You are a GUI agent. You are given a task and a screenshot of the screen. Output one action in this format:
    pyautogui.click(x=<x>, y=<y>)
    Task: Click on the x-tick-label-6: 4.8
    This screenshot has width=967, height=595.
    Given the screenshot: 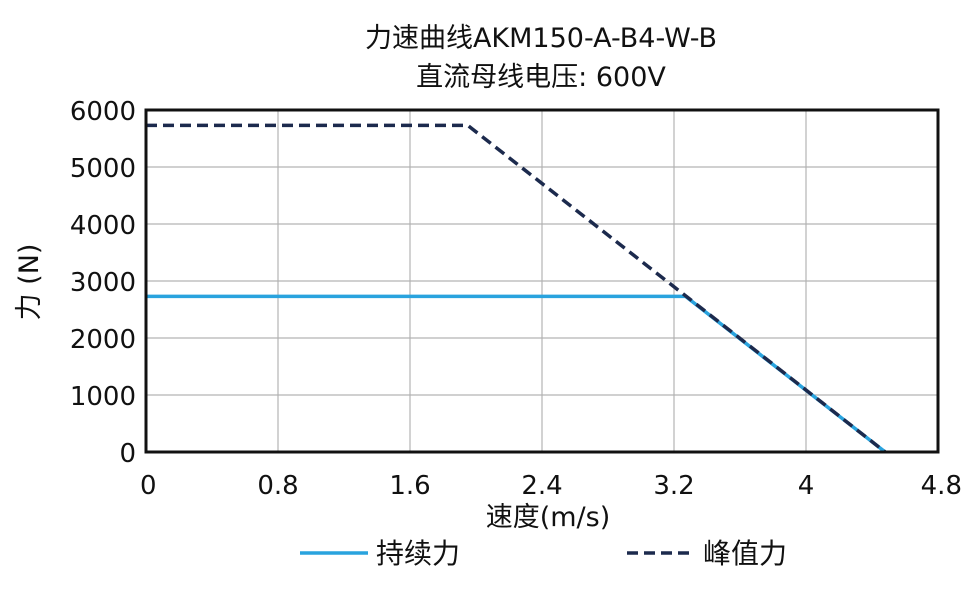 What is the action you would take?
    pyautogui.click(x=941, y=486)
    